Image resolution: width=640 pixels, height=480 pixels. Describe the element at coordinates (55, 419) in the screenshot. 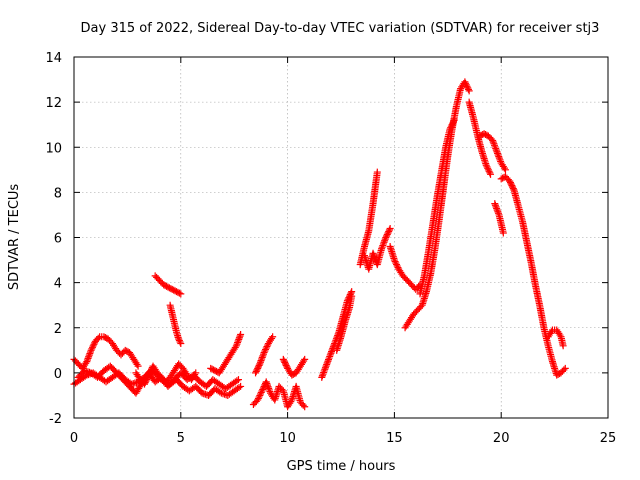

I see `y-tick-label: -2` at that location.